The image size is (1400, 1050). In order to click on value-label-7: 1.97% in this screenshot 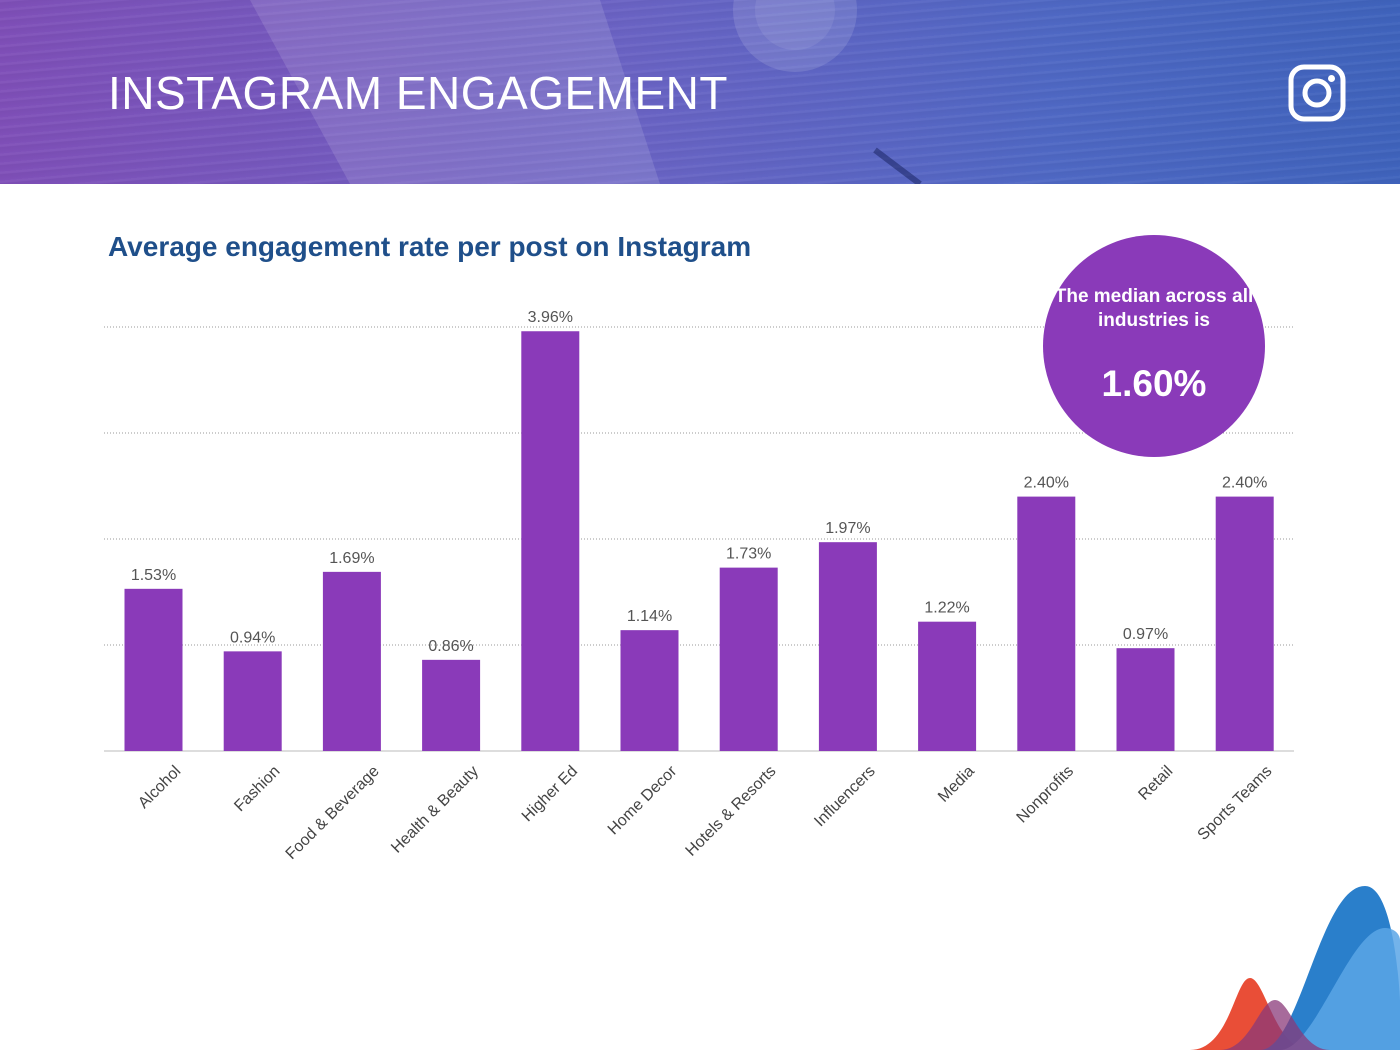, I will do `click(847, 528)`.